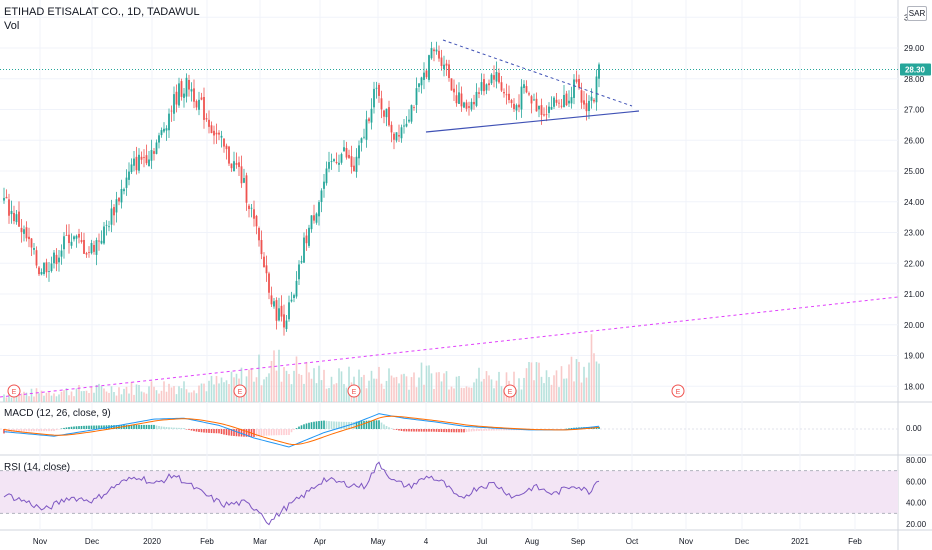  Describe the element at coordinates (917, 13) in the screenshot. I see `currency-button: SAR` at that location.